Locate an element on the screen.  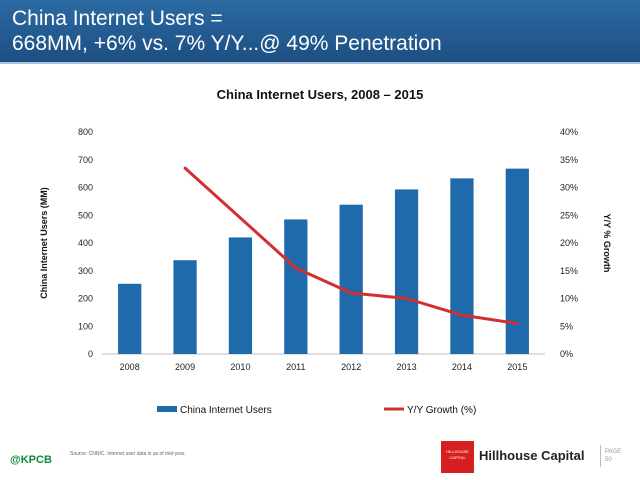
y-tick-label: 300 is located at coordinates (85, 271).